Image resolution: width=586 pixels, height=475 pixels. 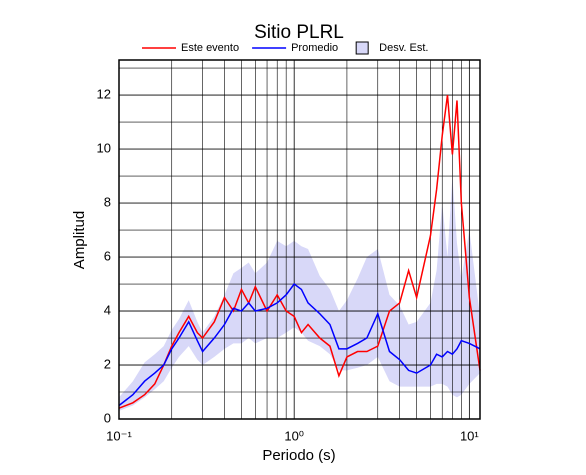 I want to click on y-tick-label: 6, so click(x=107, y=255).